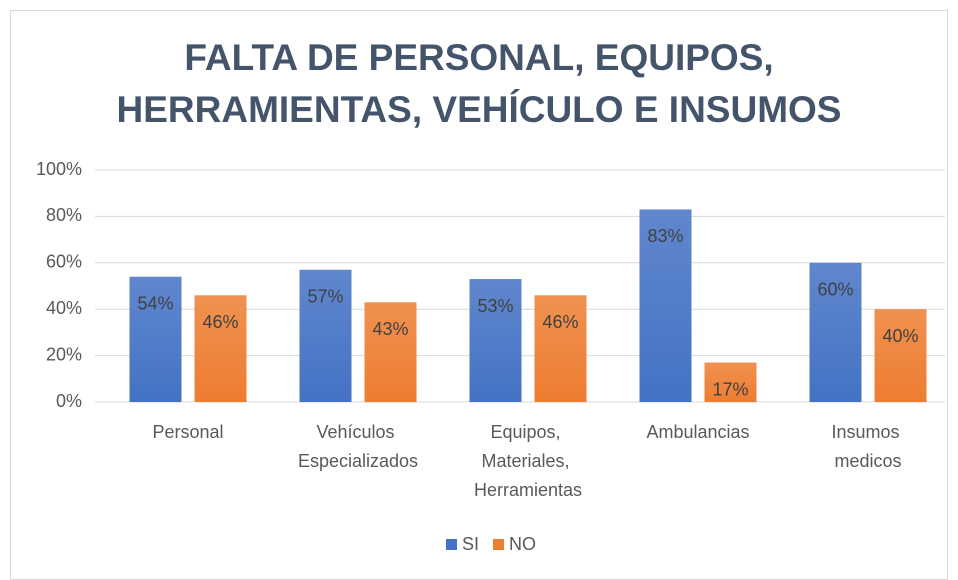 The height and width of the screenshot is (580, 958). I want to click on y-tick-label: 60%, so click(64, 262).